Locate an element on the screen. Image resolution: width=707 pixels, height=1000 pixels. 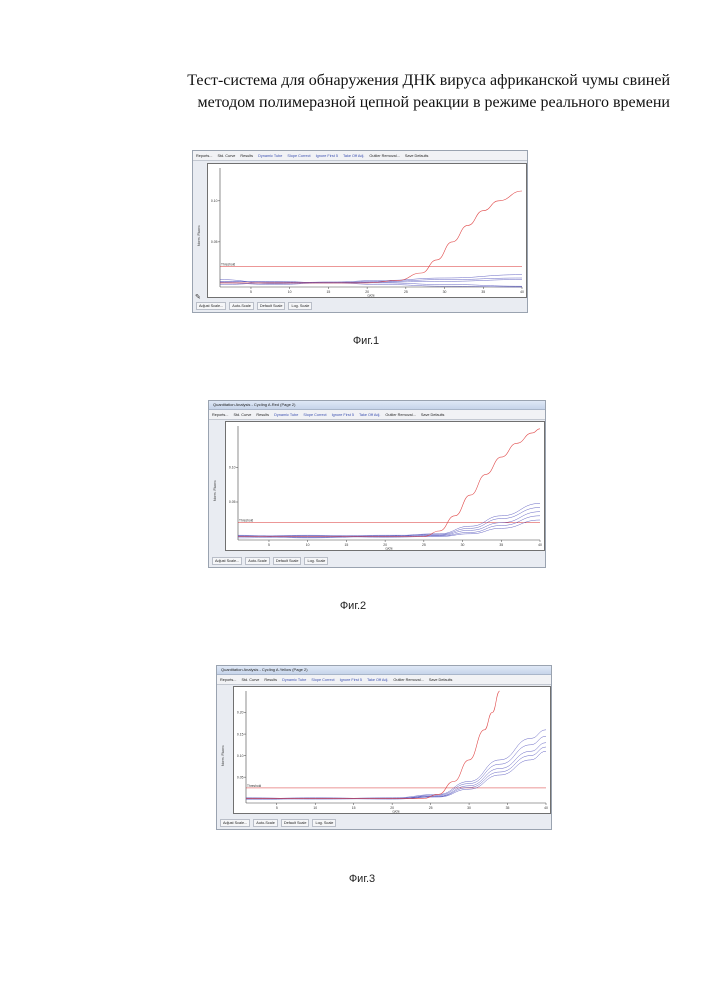
figure-3-caption: Фиг.3 is located at coordinates (362, 879).